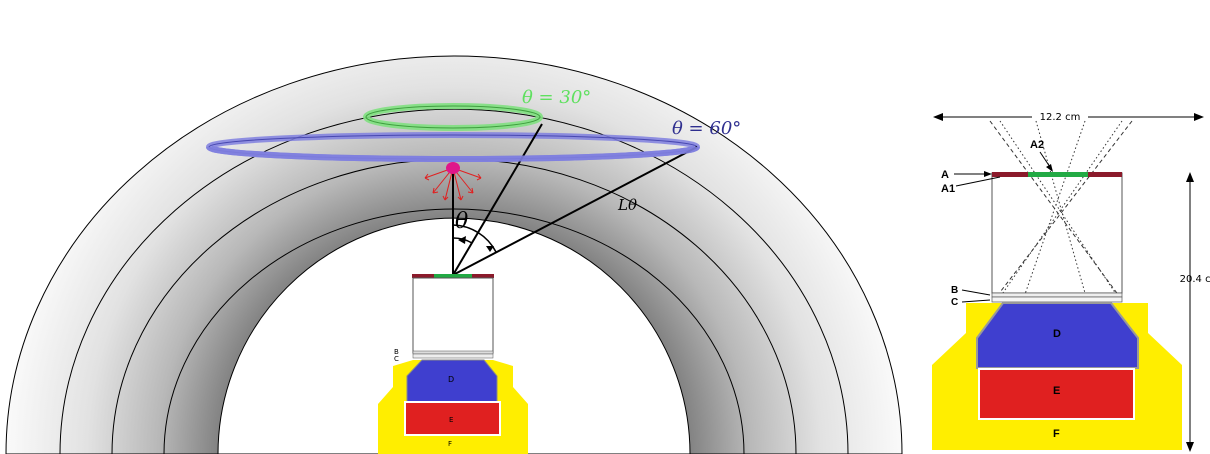 Image resolution: width=1210 pixels, height=454 pixels. I want to click on width-label-bg, so click(1060, 116).